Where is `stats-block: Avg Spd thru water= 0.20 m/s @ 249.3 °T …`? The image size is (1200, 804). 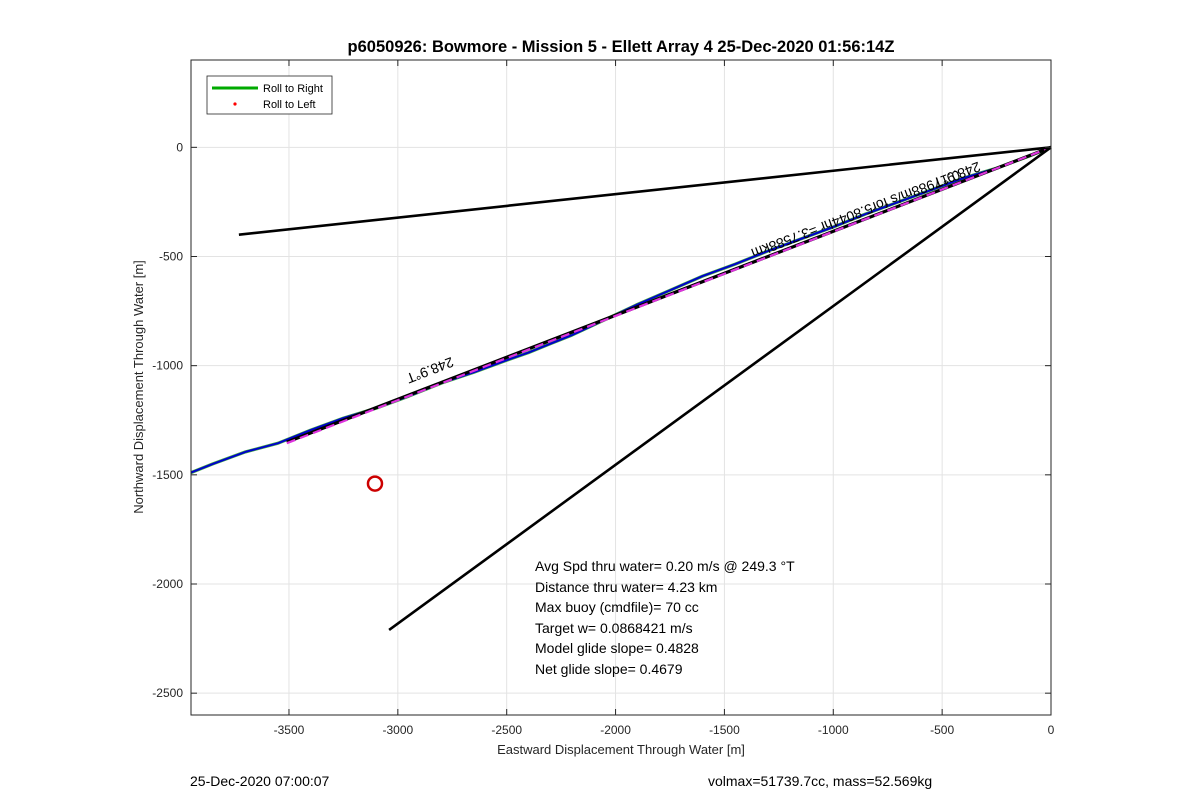 stats-block: Avg Spd thru water= 0.20 m/s @ 249.3 °T … is located at coordinates (665, 617).